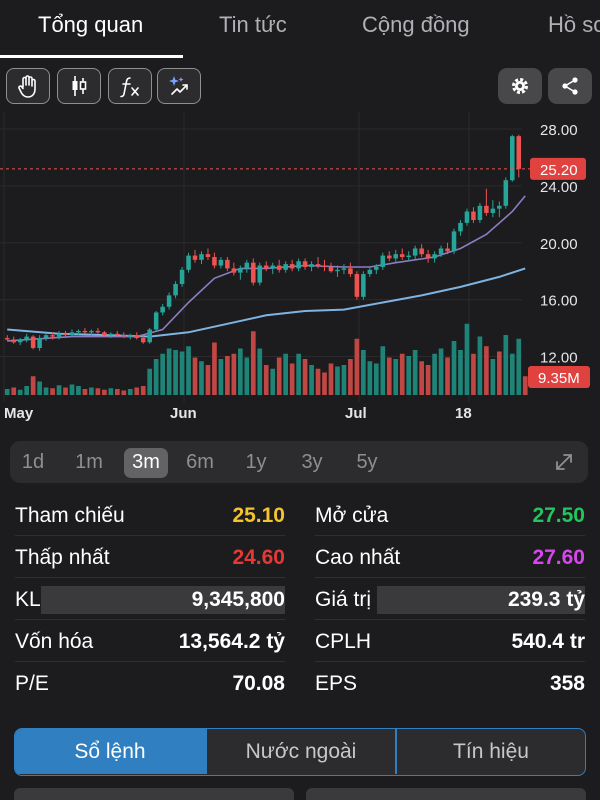 The image size is (600, 800). Describe the element at coordinates (150, 683) in the screenshot. I see `stat-pe: P/E 70.08` at that location.